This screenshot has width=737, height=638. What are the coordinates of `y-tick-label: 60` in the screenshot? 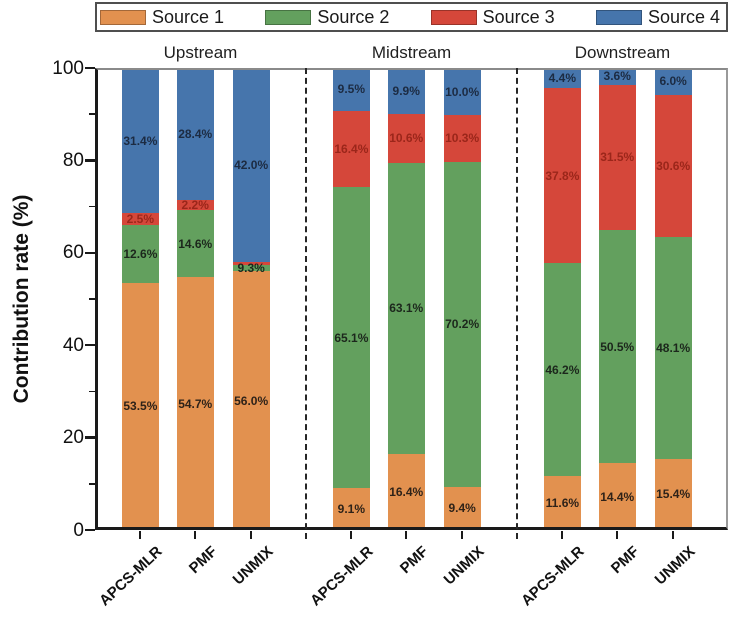 It's located at (73, 253).